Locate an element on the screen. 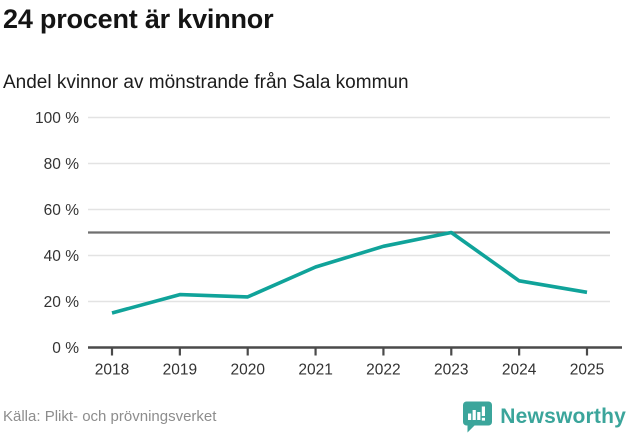  y-tick-label: 80 % is located at coordinates (62, 164).